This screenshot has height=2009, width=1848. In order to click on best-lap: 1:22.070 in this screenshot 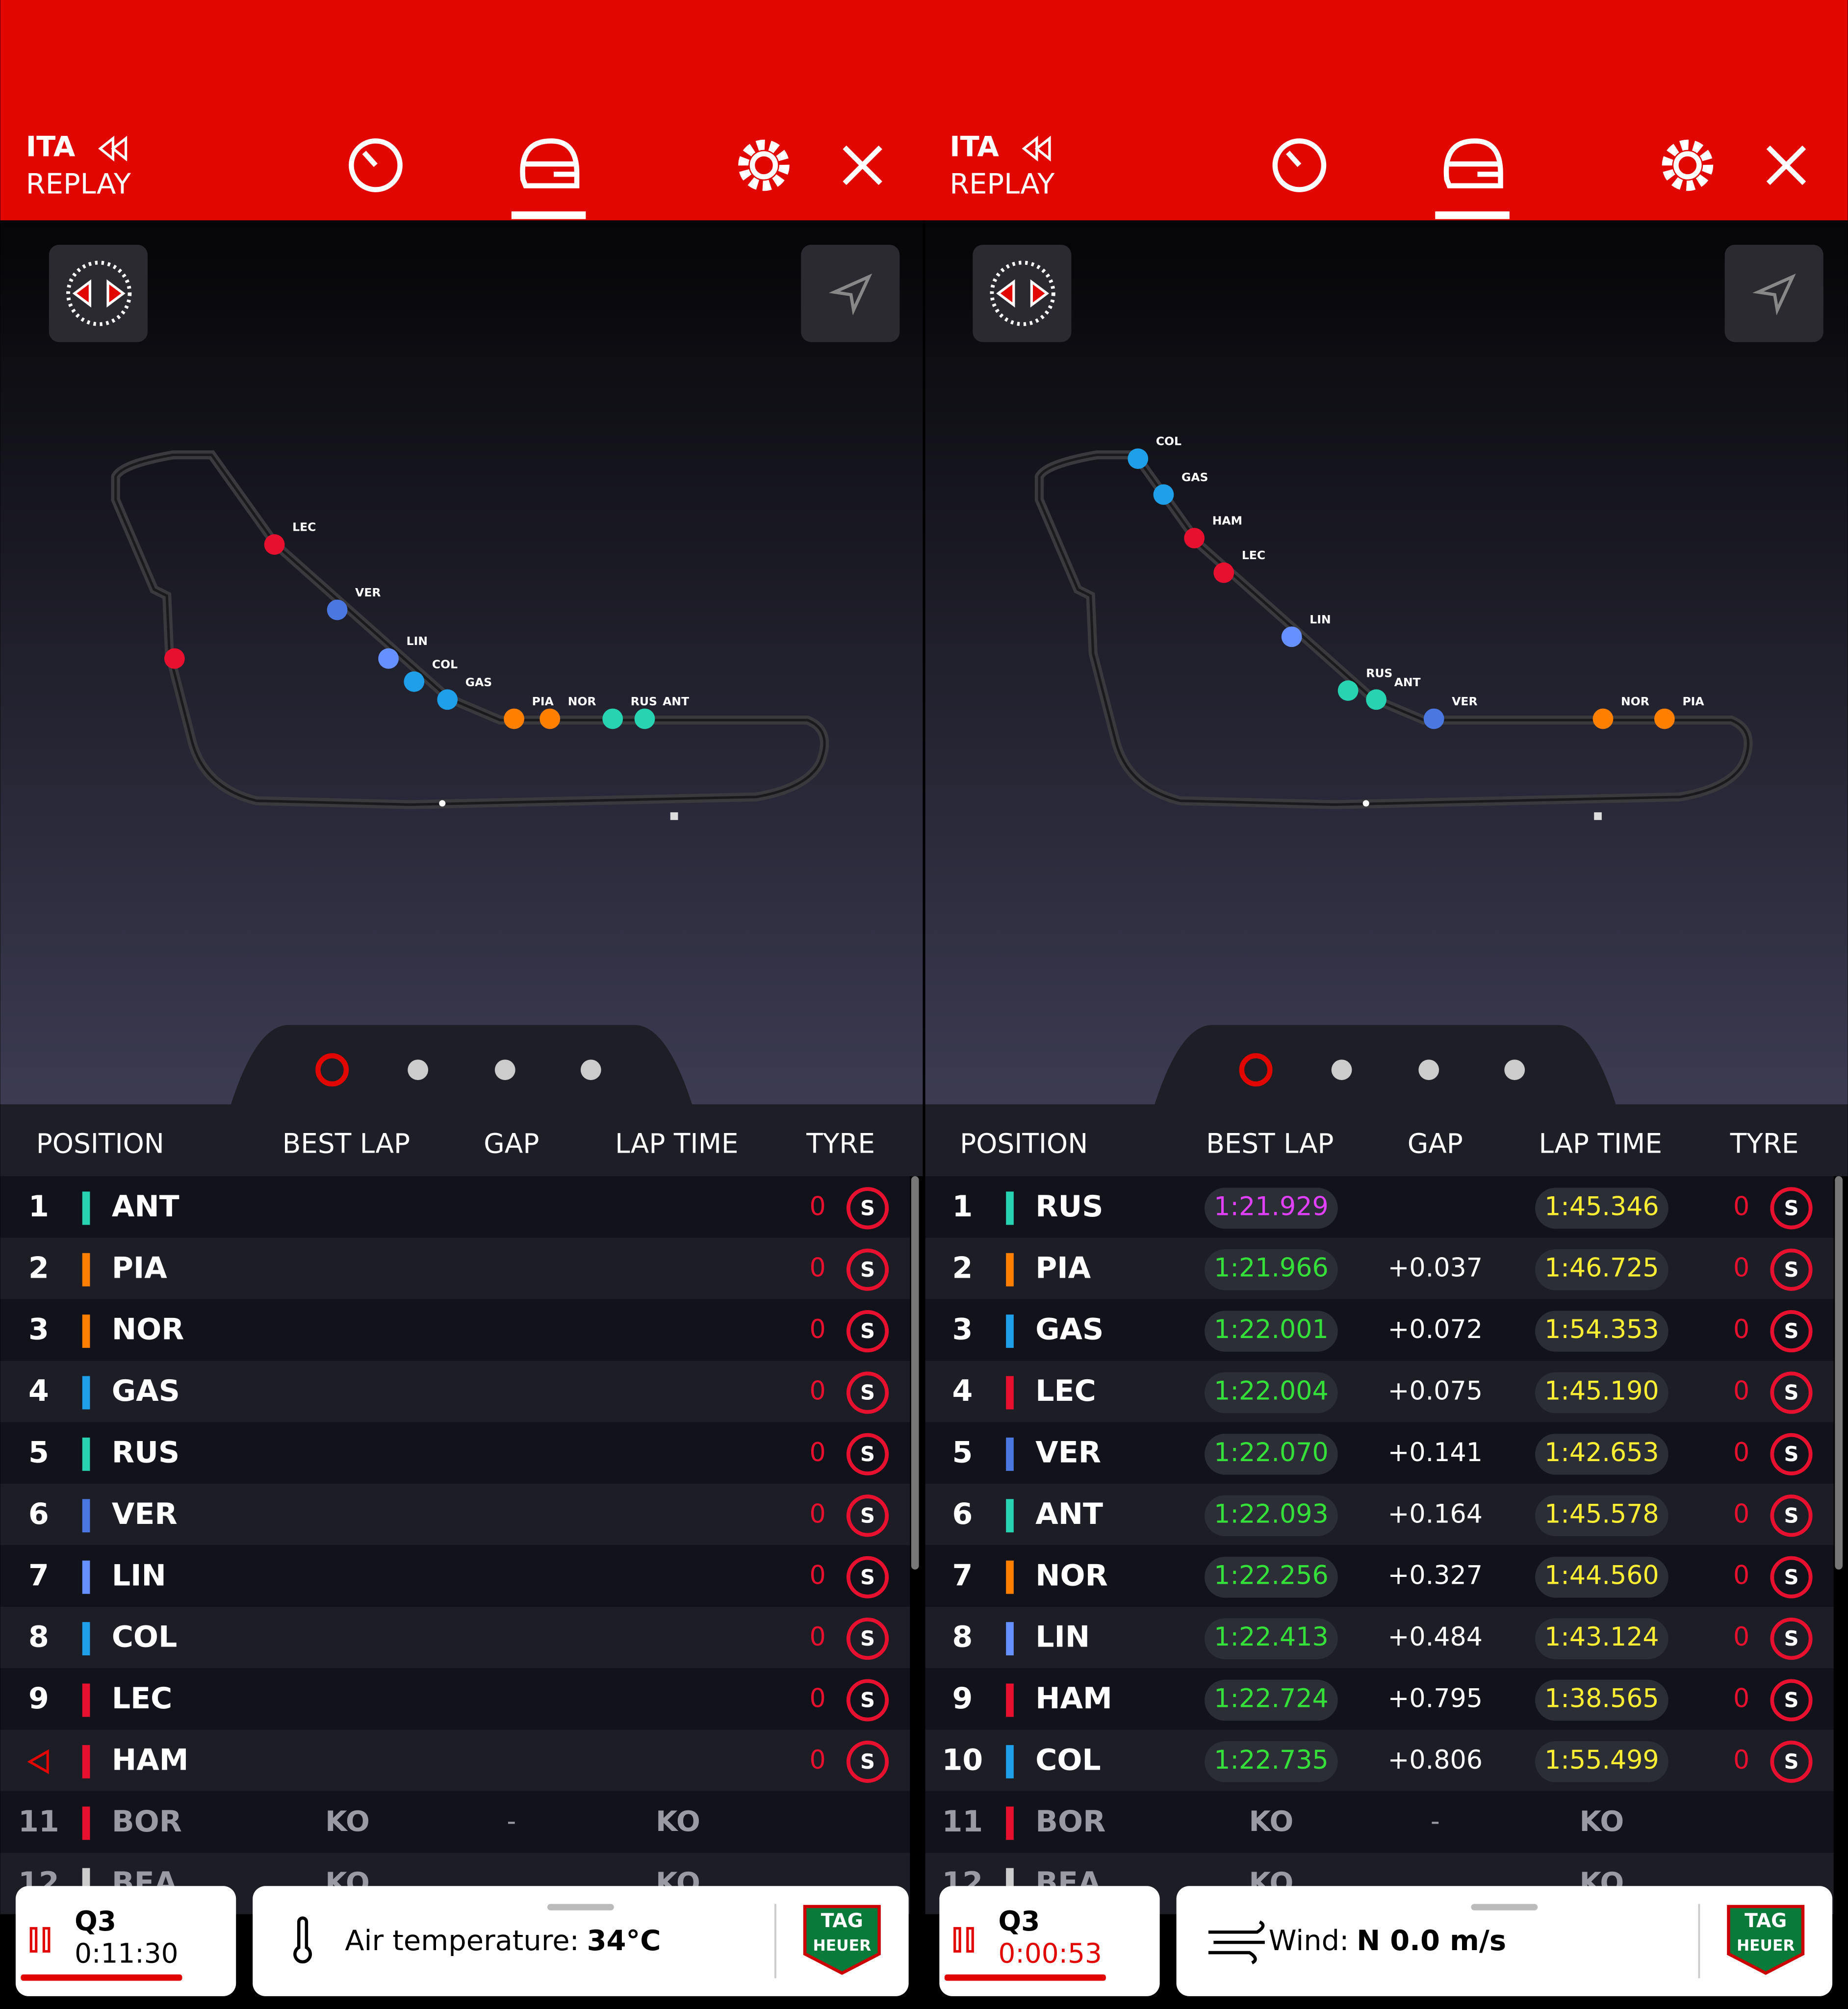, I will do `click(1271, 1453)`.